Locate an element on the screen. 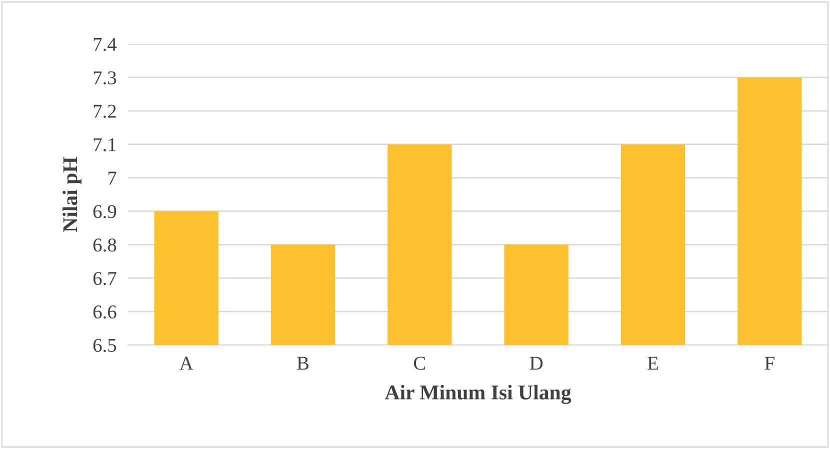  y-tick-label: 6.7 is located at coordinates (104, 279).